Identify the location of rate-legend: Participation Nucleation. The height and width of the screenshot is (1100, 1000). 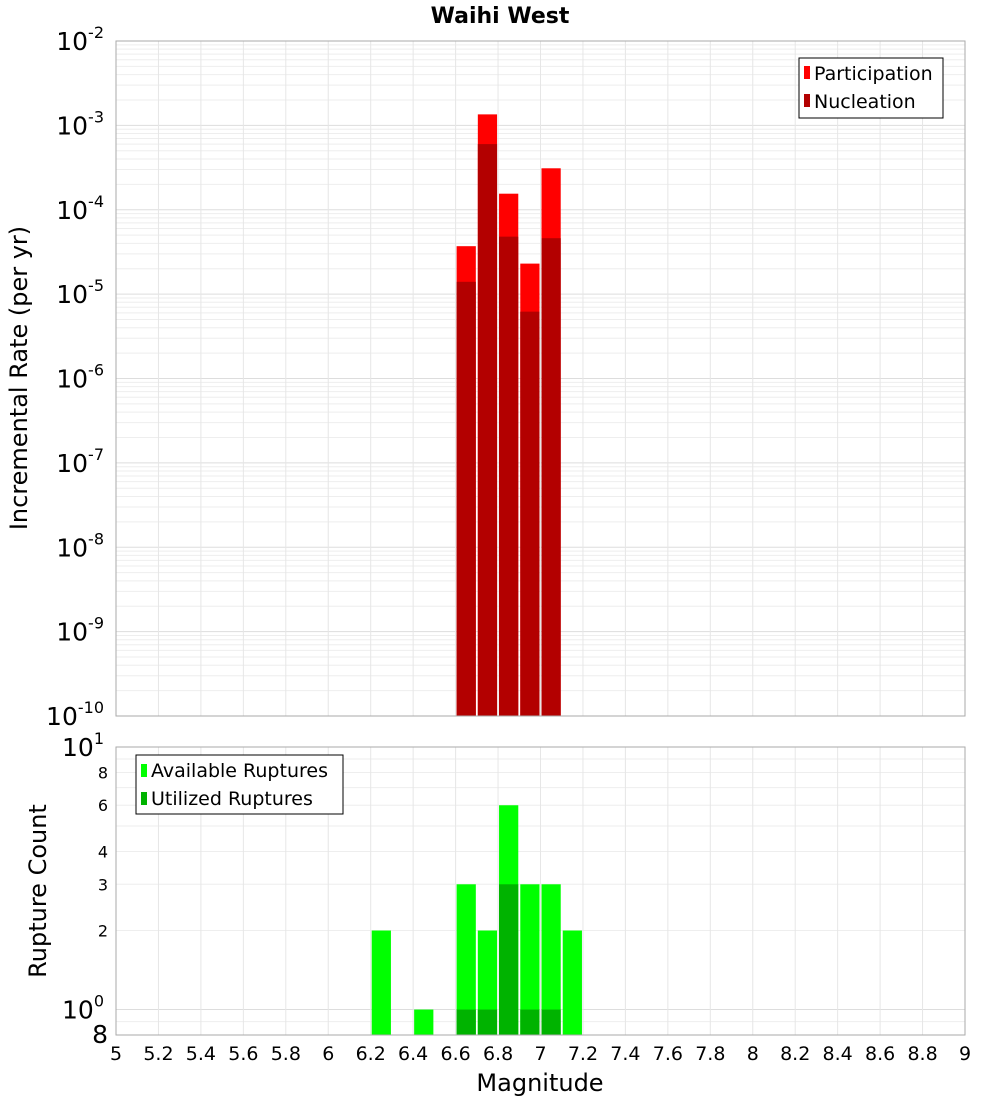
(871, 88).